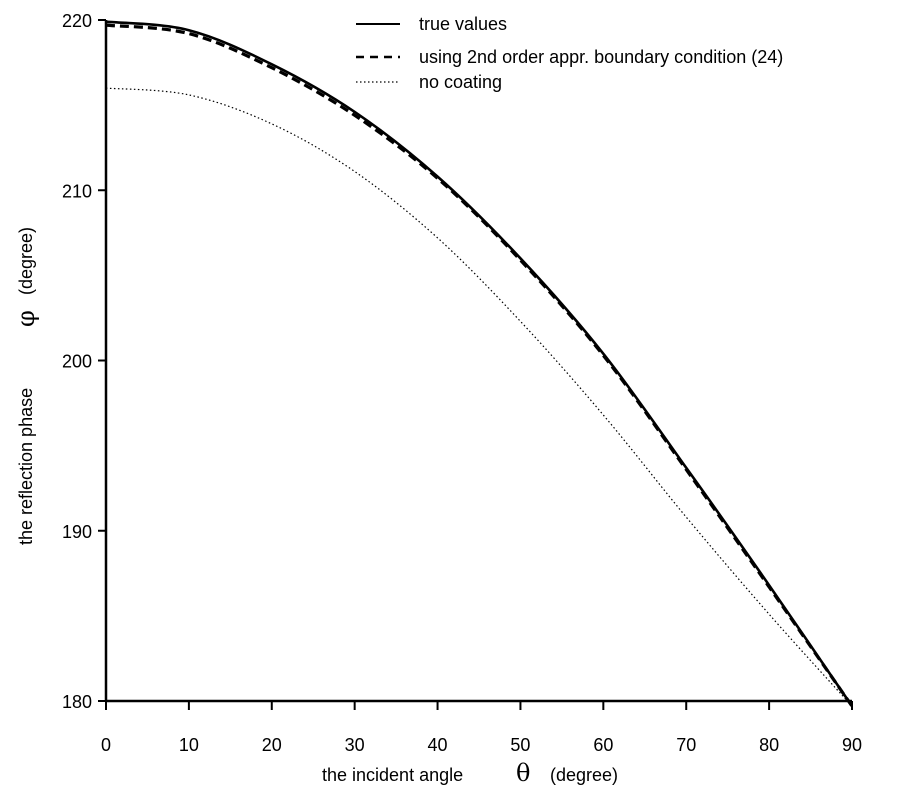 The height and width of the screenshot is (800, 900). What do you see at coordinates (189, 745) in the screenshot?
I see `x-tick-label: 10` at bounding box center [189, 745].